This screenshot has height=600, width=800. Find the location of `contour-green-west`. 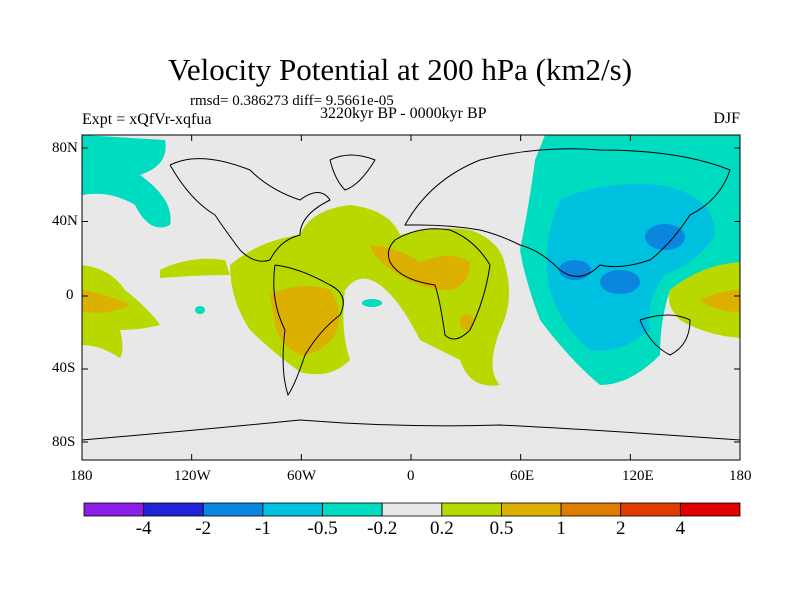

contour-green-west is located at coordinates (121, 311).